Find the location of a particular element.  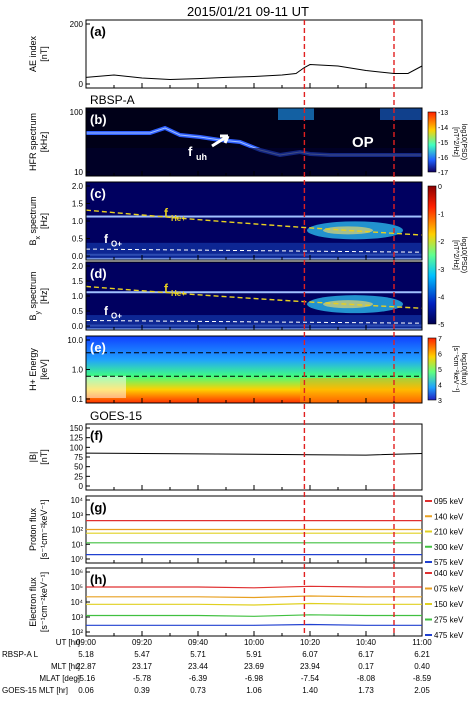

panel-h-ytick-label-1: 10⁵ is located at coordinates (77, 587).